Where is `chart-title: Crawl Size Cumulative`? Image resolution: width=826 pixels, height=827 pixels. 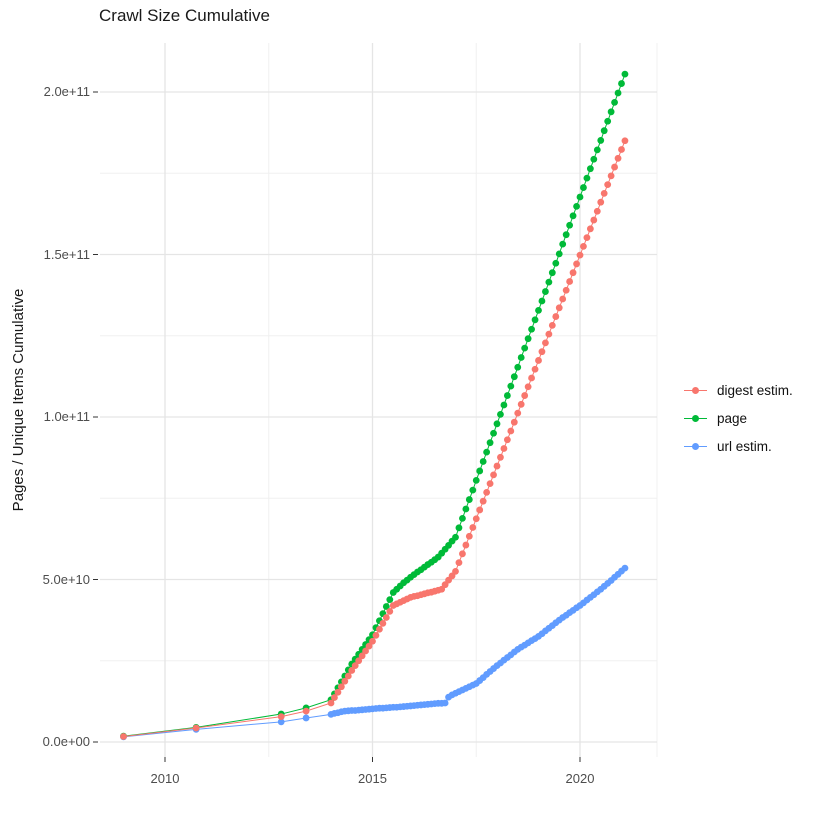 chart-title: Crawl Size Cumulative is located at coordinates (184, 15).